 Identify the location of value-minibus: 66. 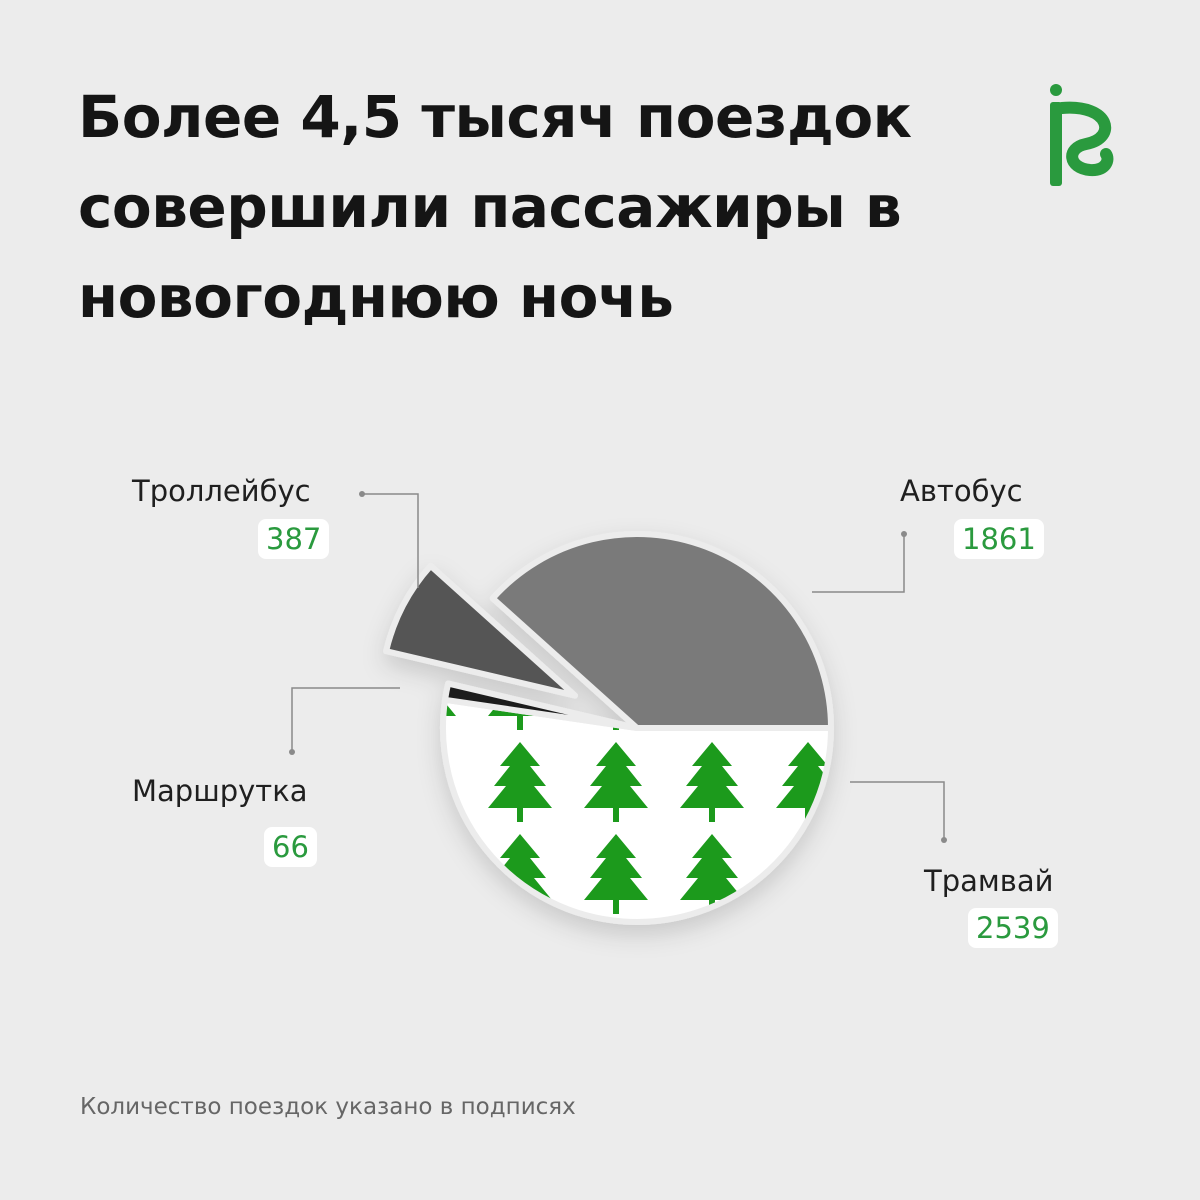
(290, 847).